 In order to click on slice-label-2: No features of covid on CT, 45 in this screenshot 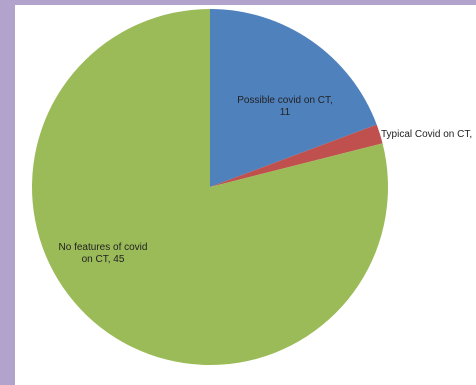, I will do `click(103, 253)`.